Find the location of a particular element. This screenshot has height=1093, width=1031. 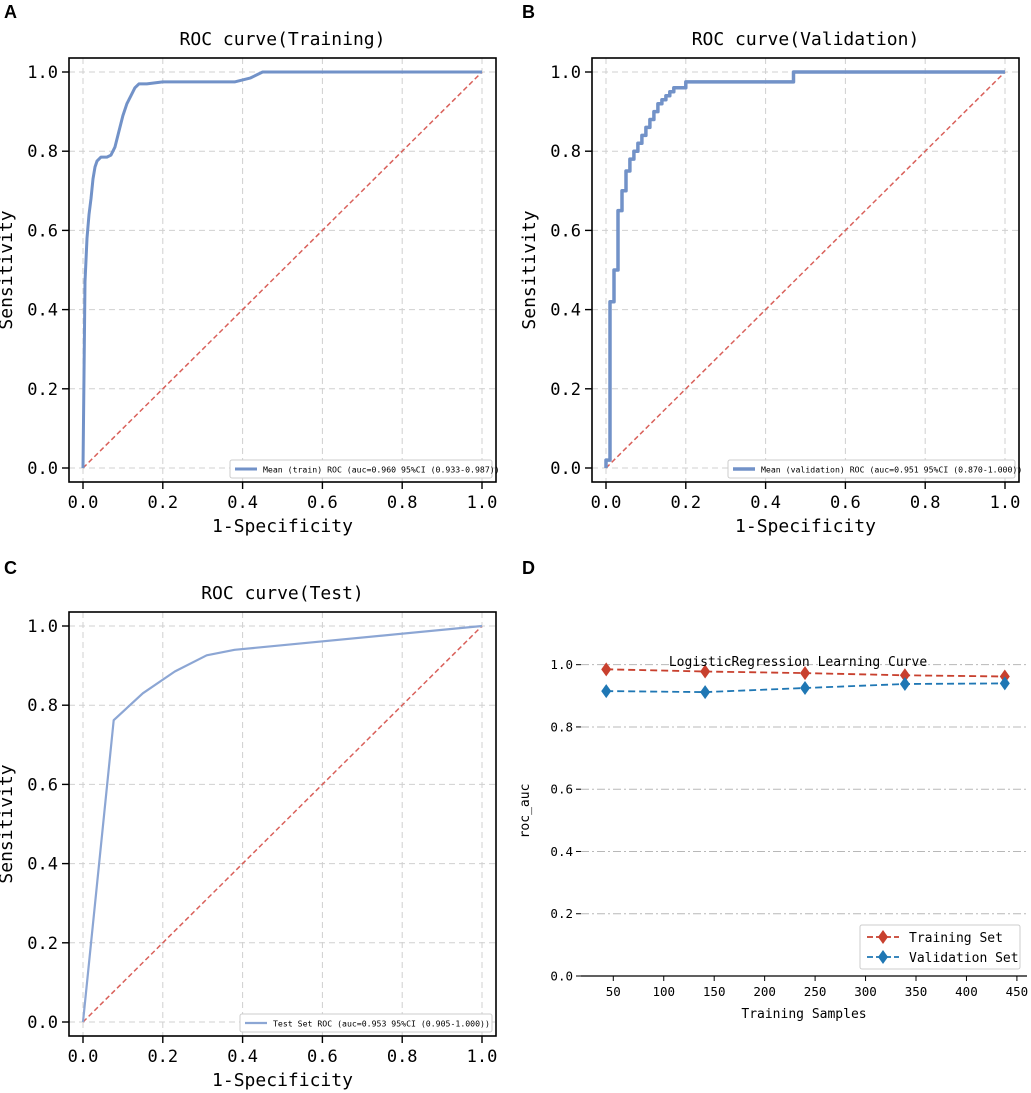

chart-title: LogisticRegression Learning Curve is located at coordinates (798, 662).